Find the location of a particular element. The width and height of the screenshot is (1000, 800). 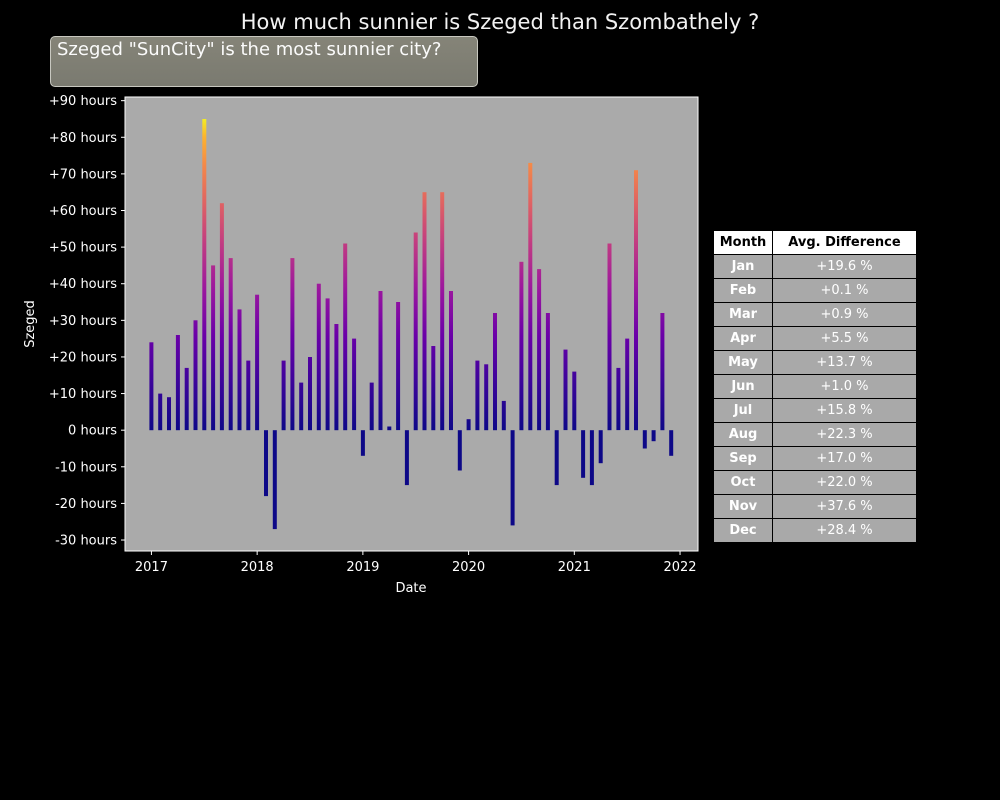

difference-cell: +37.6 % is located at coordinates (844, 506).